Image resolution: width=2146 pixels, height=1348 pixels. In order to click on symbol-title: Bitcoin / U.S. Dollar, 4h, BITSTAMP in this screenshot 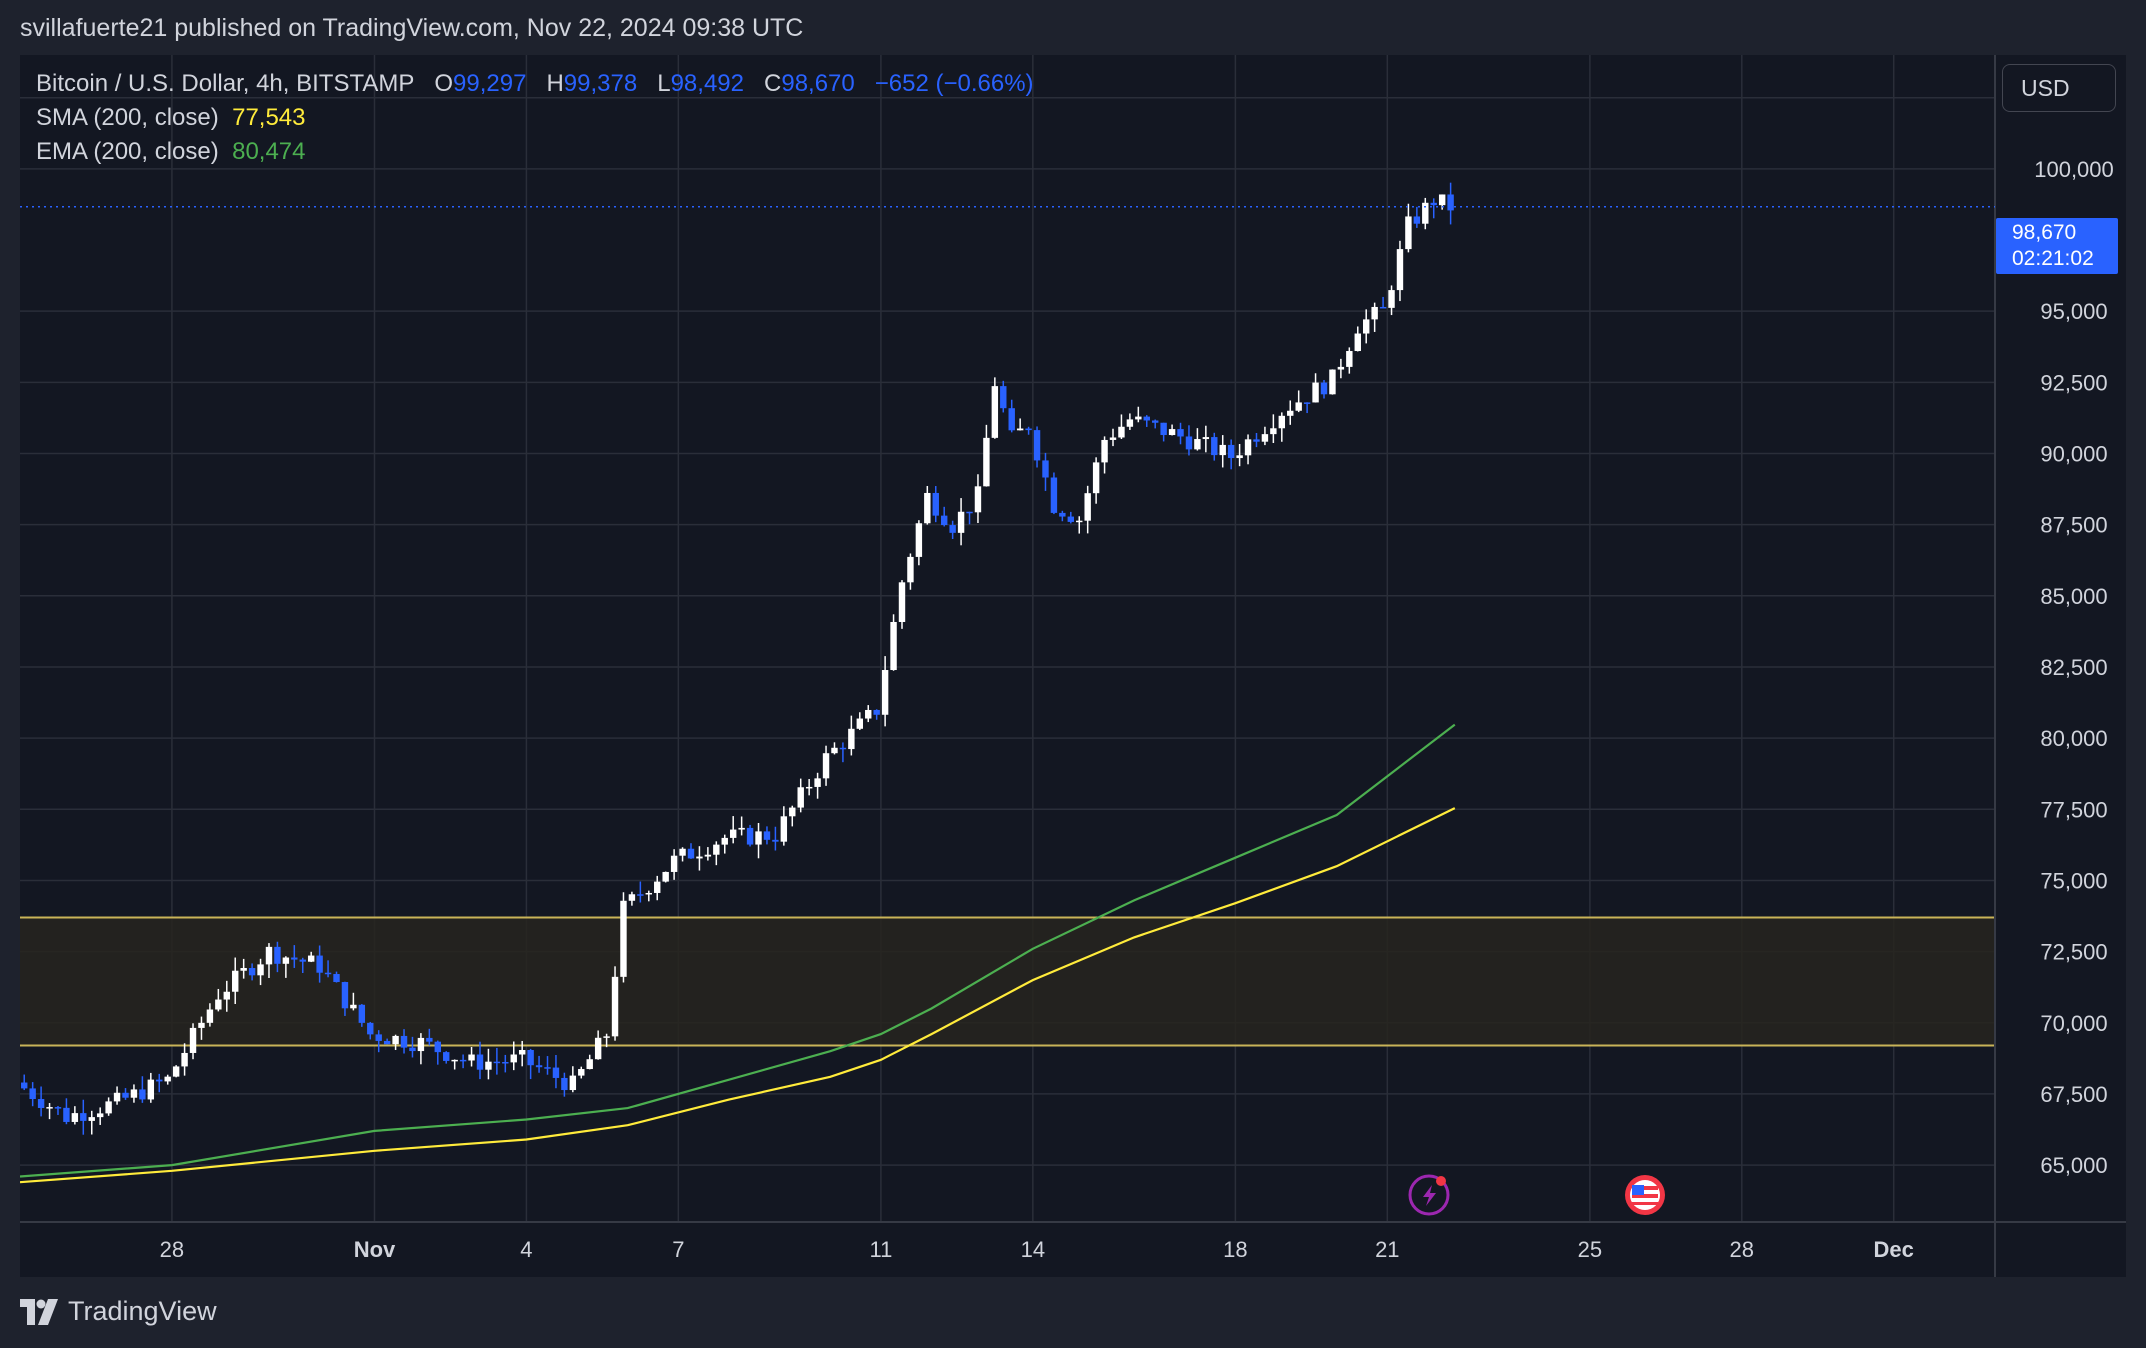, I will do `click(225, 83)`.